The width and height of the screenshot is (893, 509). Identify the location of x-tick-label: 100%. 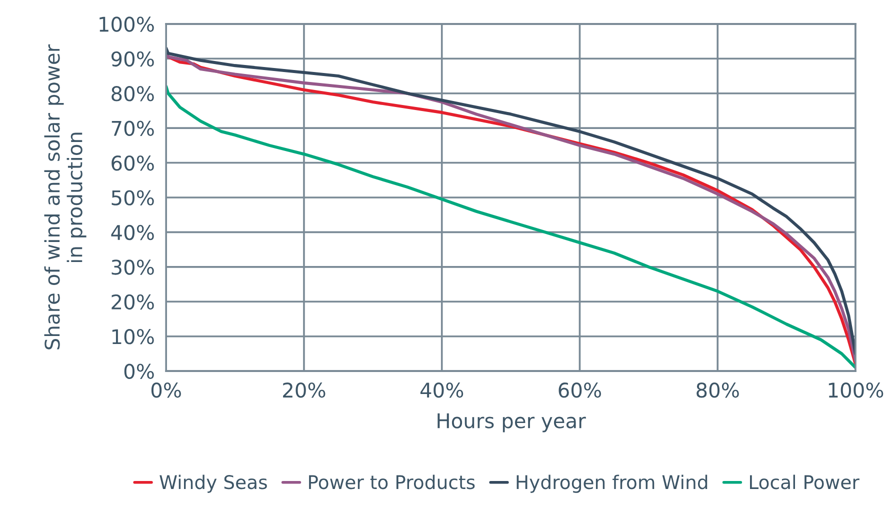
(856, 390).